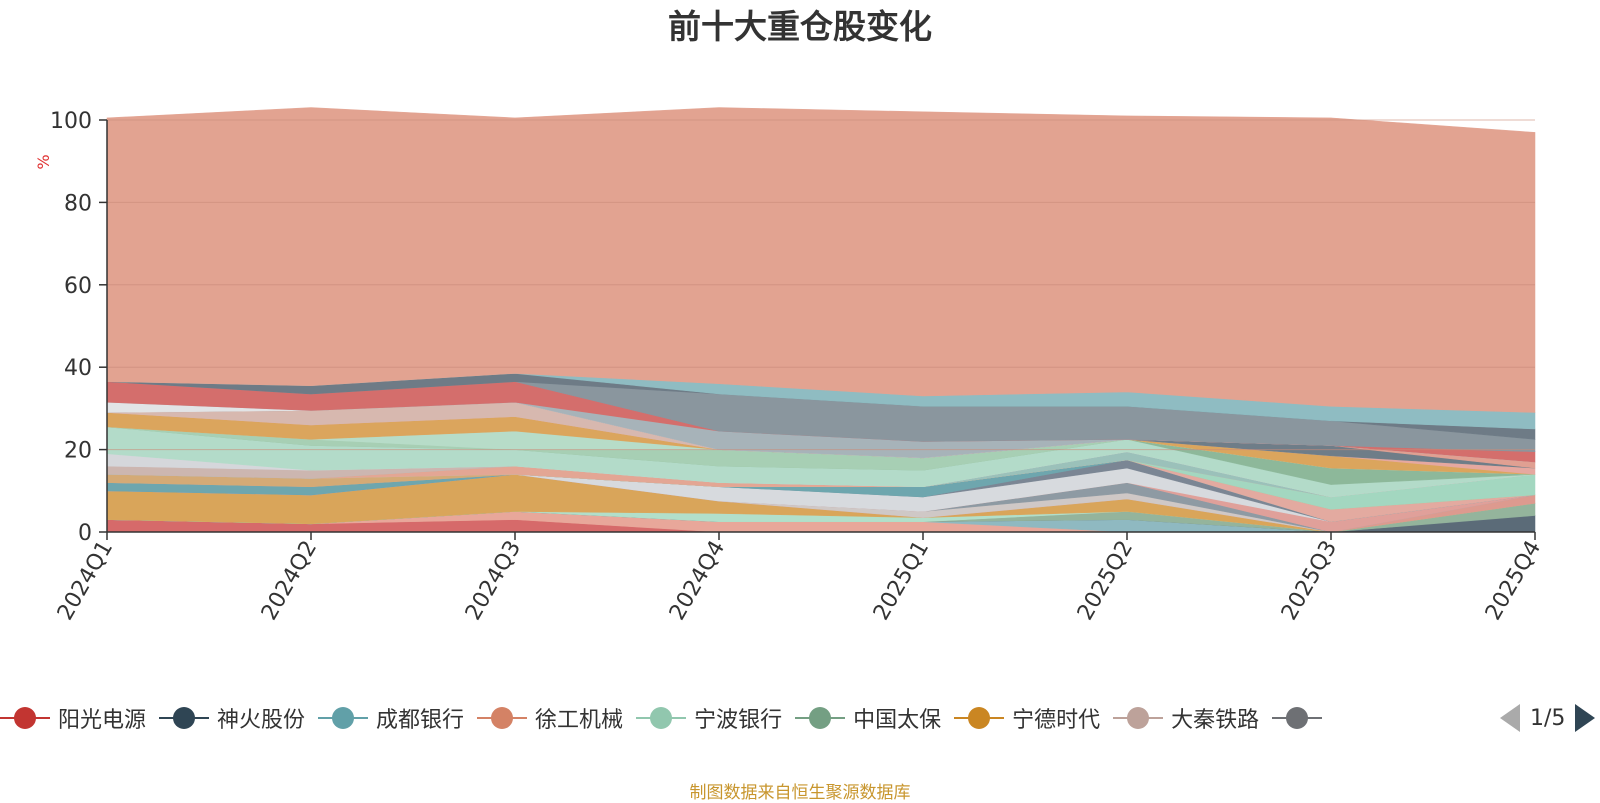 The width and height of the screenshot is (1600, 803). I want to click on x-tick-label: 2024Q1, so click(85, 581).